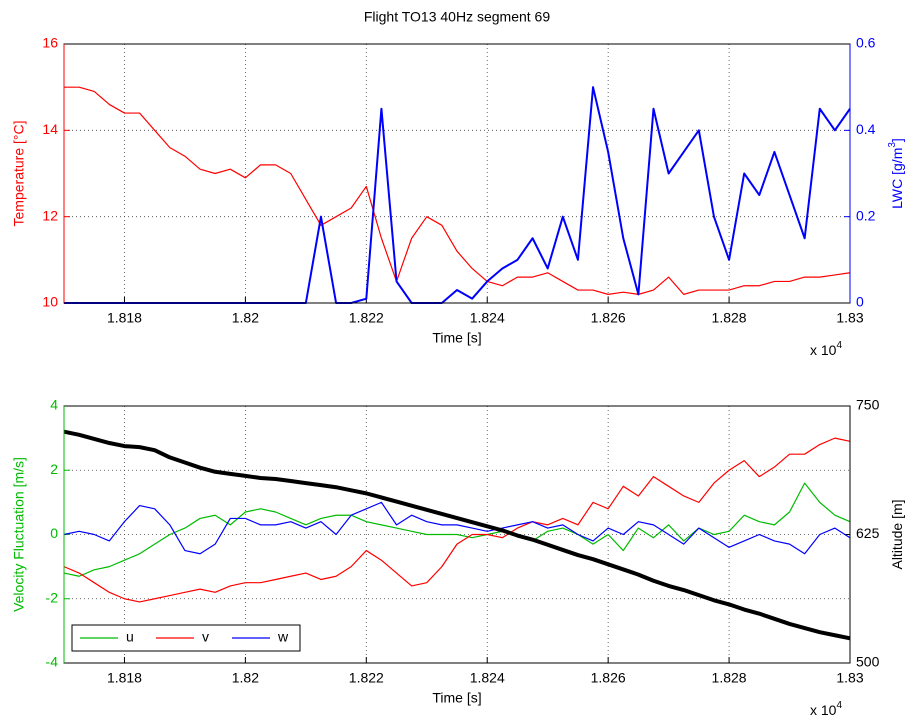  What do you see at coordinates (19, 174) in the screenshot?
I see `y-axis-label: Temperature [°C]` at bounding box center [19, 174].